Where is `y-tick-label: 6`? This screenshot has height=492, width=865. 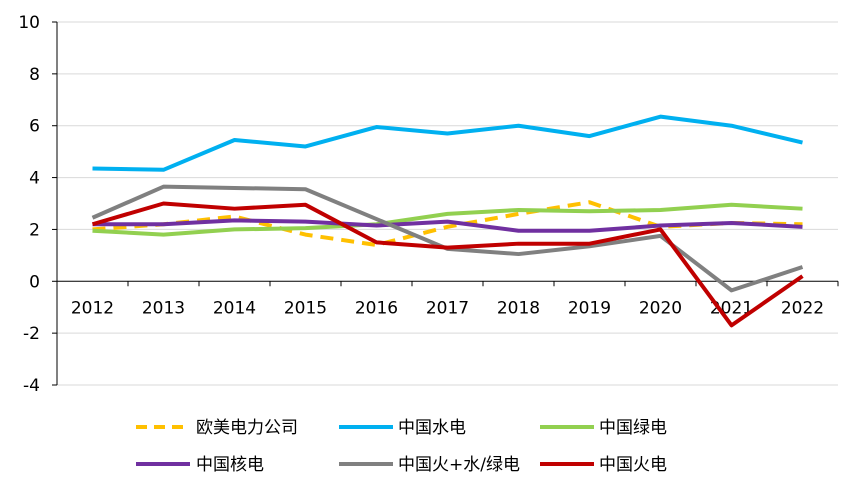
y-tick-label: 6 is located at coordinates (34, 127).